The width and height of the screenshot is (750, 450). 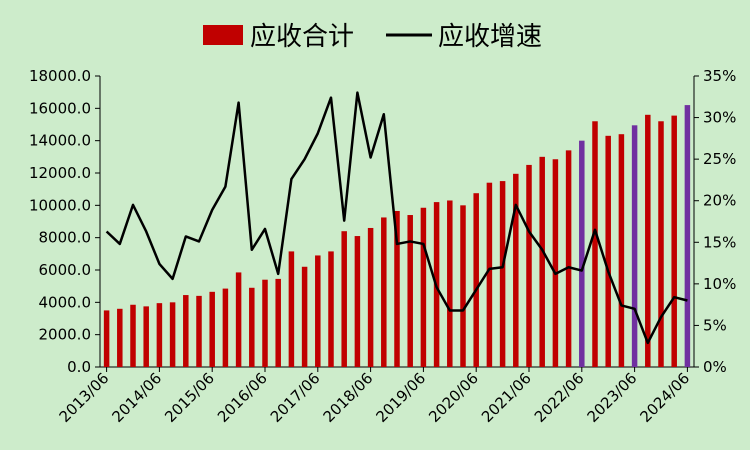 What do you see at coordinates (372, 37) in the screenshot?
I see `legend: 应收合计 应收增速` at bounding box center [372, 37].